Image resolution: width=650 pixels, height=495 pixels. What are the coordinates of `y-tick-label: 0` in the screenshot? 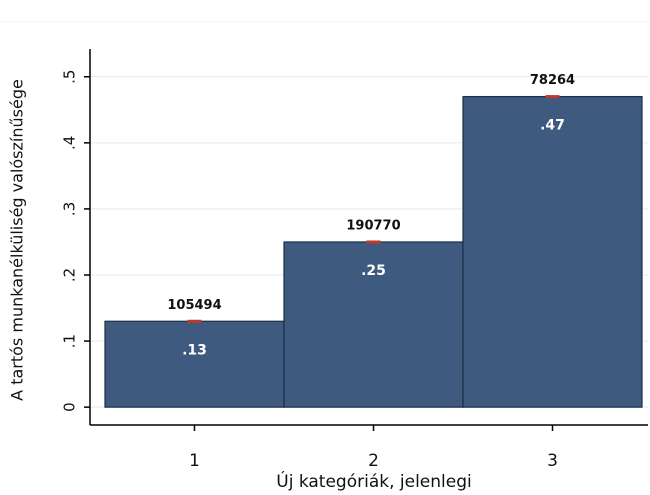 It's located at (70, 407).